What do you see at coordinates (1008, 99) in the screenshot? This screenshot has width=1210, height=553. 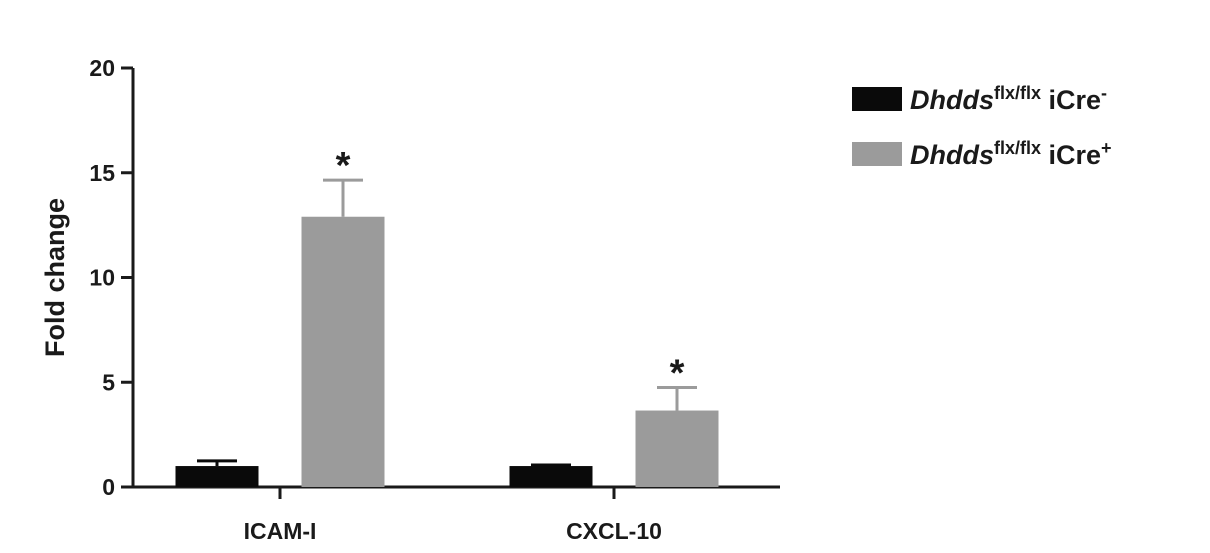 I see `legend-label: Dhddsflx/flx iCre-` at bounding box center [1008, 99].